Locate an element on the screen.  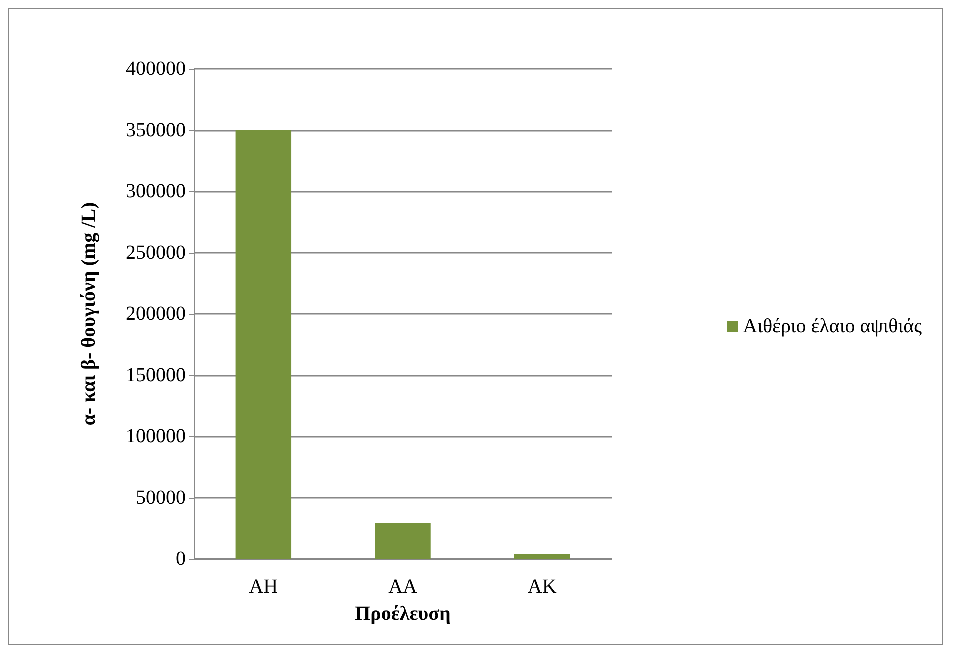
y-tick-label: 250000 is located at coordinates (156, 253).